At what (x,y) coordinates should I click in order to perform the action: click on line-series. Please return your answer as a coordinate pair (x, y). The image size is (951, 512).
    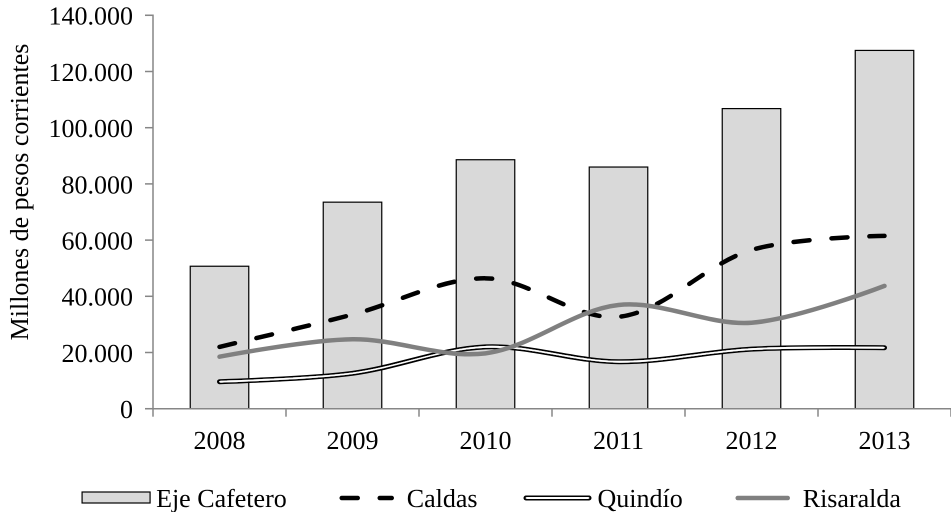
    Looking at the image, I should click on (552, 321).